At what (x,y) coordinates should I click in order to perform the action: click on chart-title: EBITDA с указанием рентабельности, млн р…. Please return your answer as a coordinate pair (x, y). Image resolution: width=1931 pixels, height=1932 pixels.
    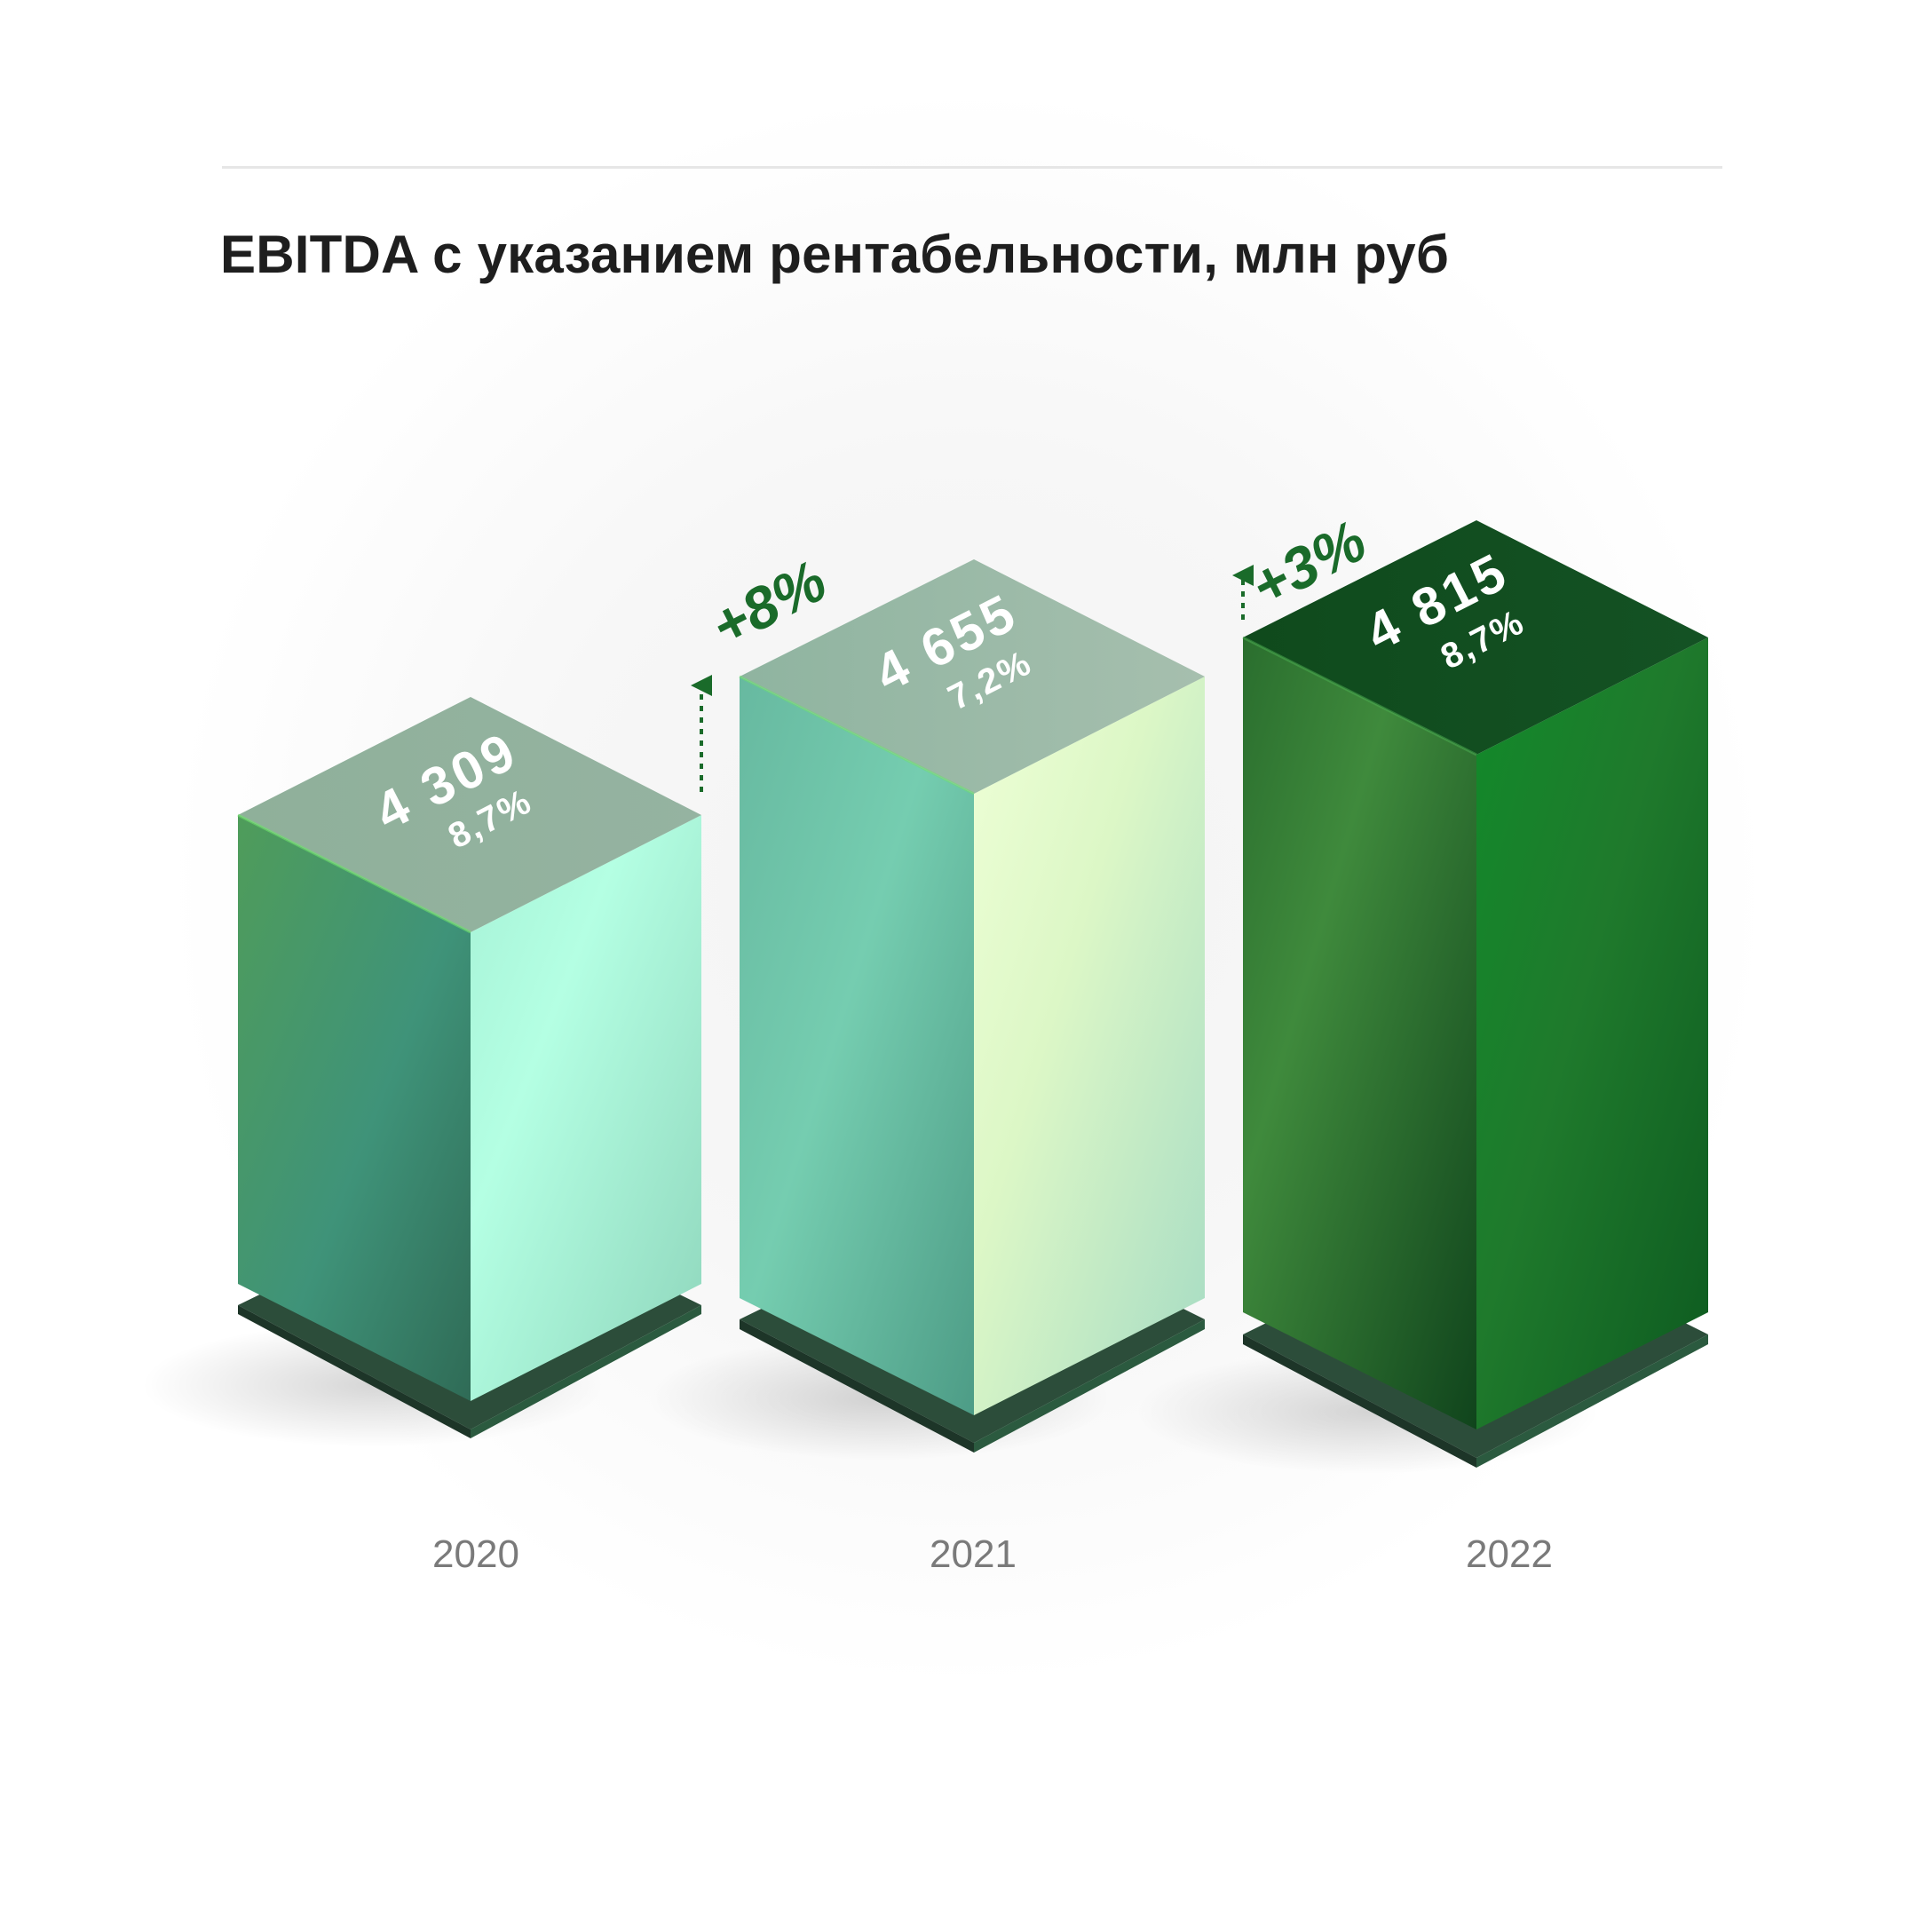
    Looking at the image, I should click on (835, 254).